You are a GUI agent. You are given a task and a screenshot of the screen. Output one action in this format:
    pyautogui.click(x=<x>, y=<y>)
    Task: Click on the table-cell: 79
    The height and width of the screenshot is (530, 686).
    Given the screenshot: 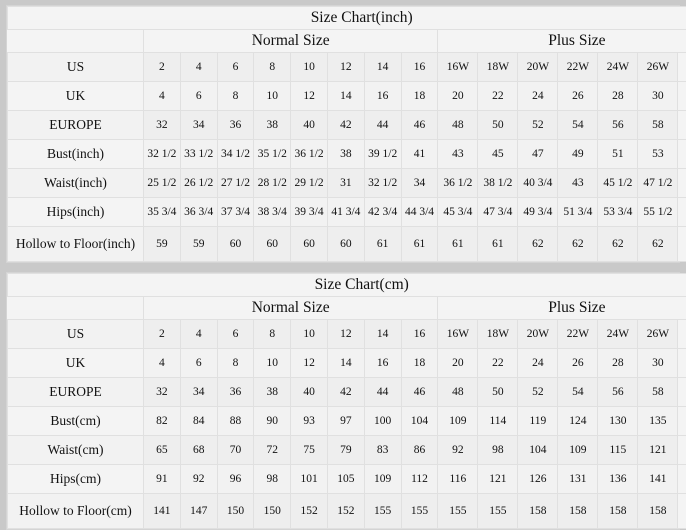 What is the action you would take?
    pyautogui.click(x=345, y=450)
    